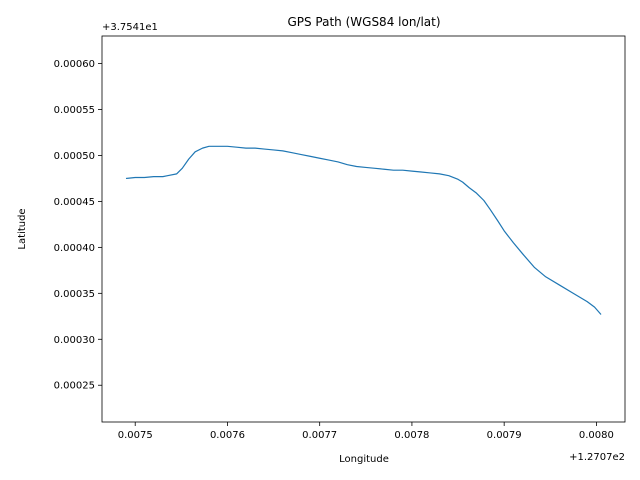 The image size is (640, 480). What do you see at coordinates (319, 435) in the screenshot?
I see `x-tick-label: 0.0077` at bounding box center [319, 435].